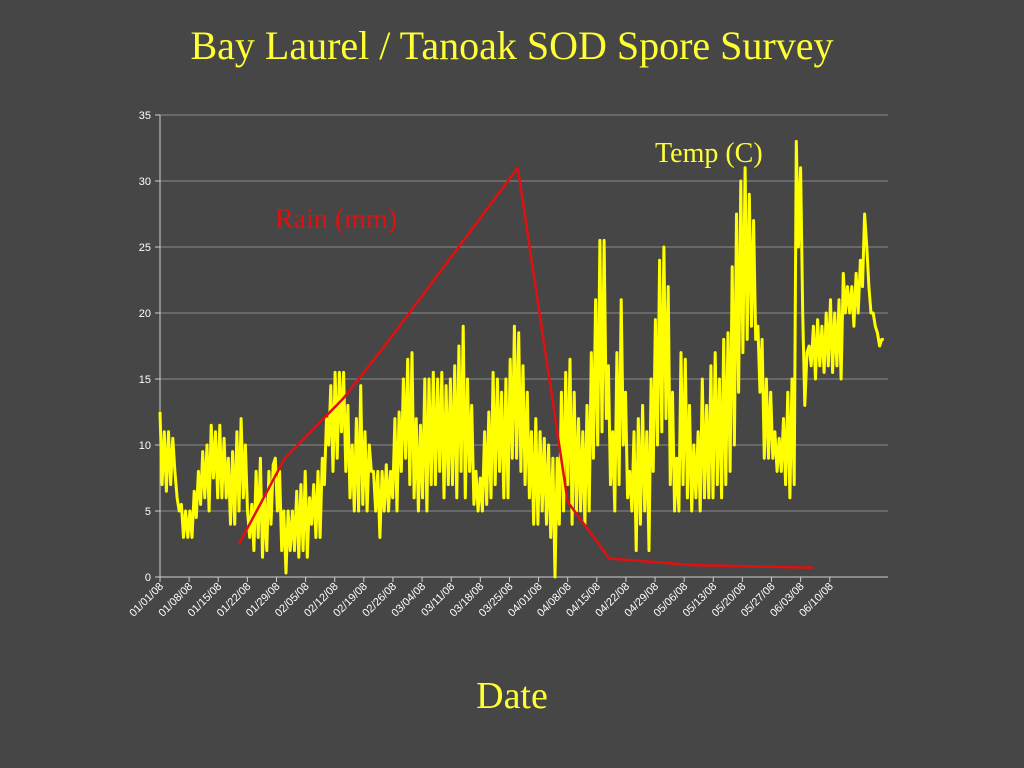 The image size is (1024, 768). What do you see at coordinates (336, 219) in the screenshot?
I see `rain-series-label: Rain (mm)` at bounding box center [336, 219].